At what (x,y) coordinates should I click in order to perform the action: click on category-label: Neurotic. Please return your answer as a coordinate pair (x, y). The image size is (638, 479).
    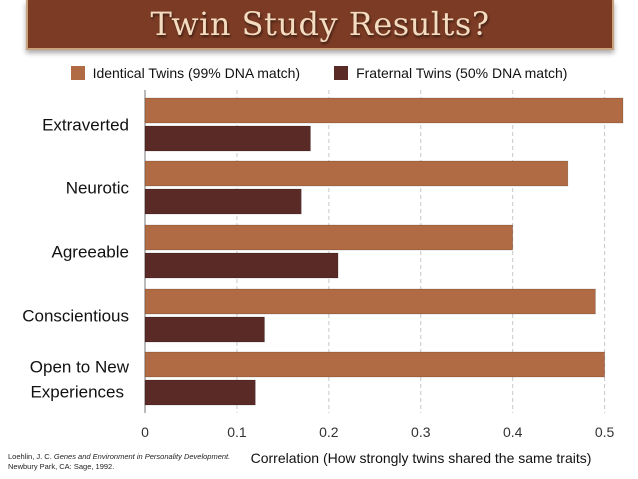
    Looking at the image, I should click on (98, 188).